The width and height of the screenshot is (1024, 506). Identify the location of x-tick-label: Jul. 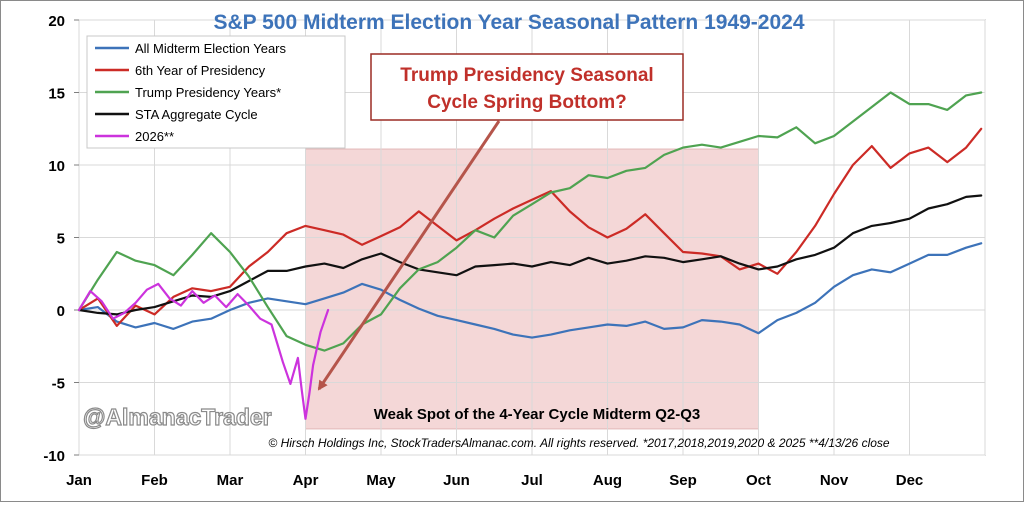
(532, 480).